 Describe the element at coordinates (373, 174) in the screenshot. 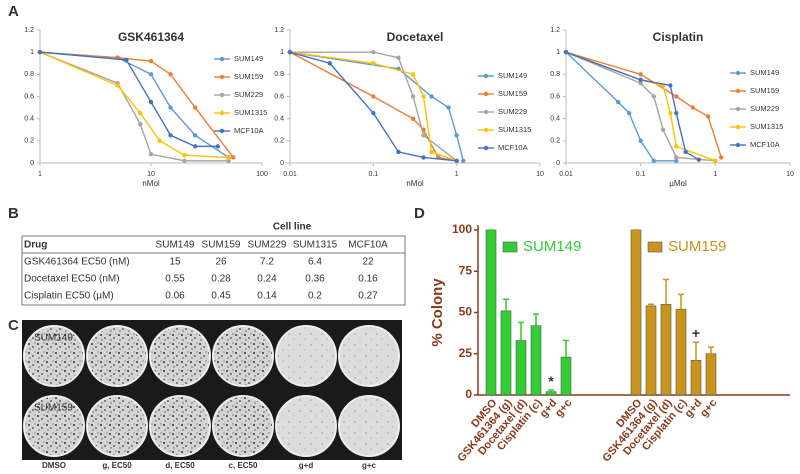

I see `x-tick-label: 0.1` at that location.